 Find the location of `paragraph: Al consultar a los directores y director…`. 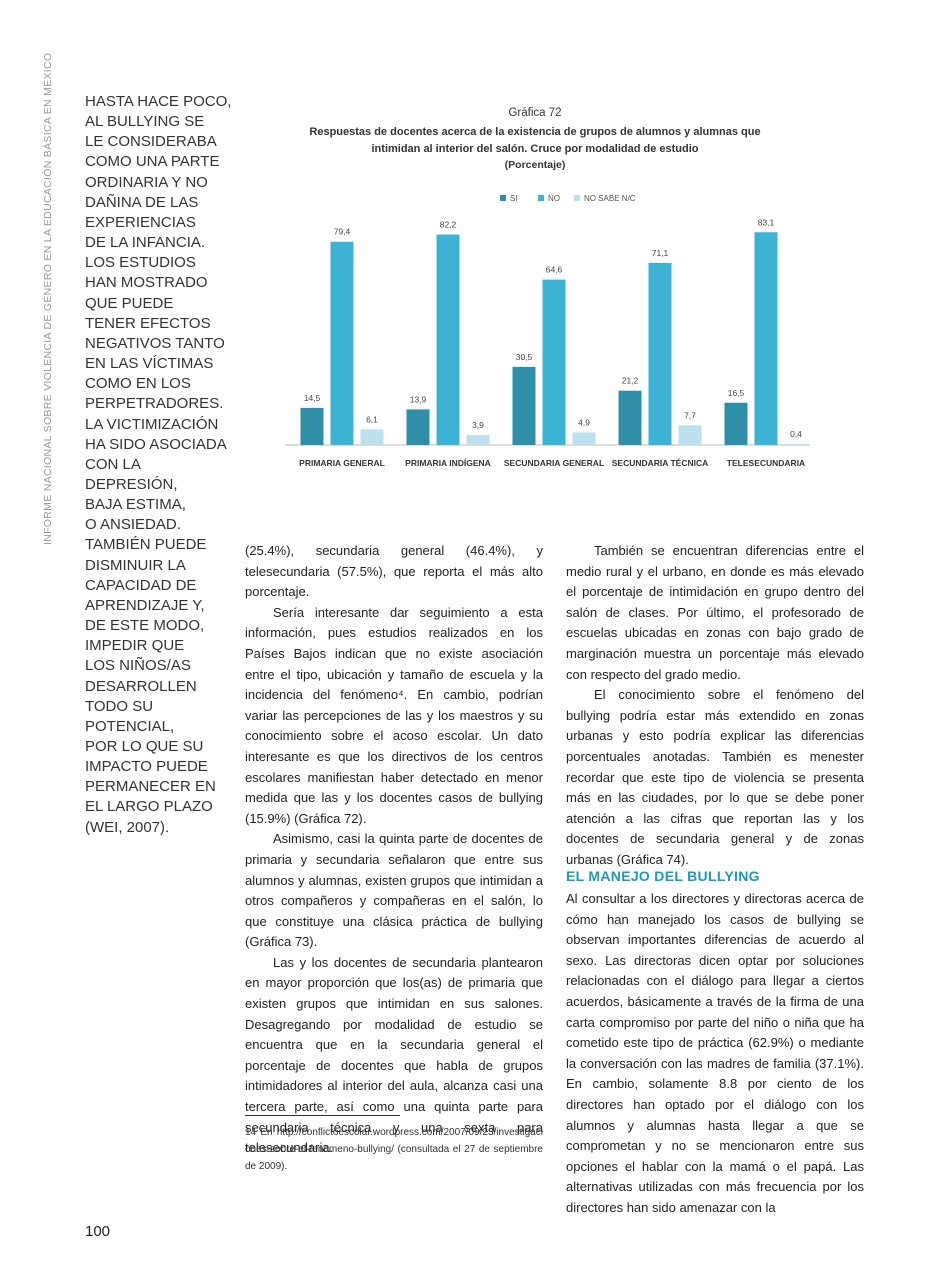

paragraph: Al consultar a los directores y director… is located at coordinates (715, 1053).